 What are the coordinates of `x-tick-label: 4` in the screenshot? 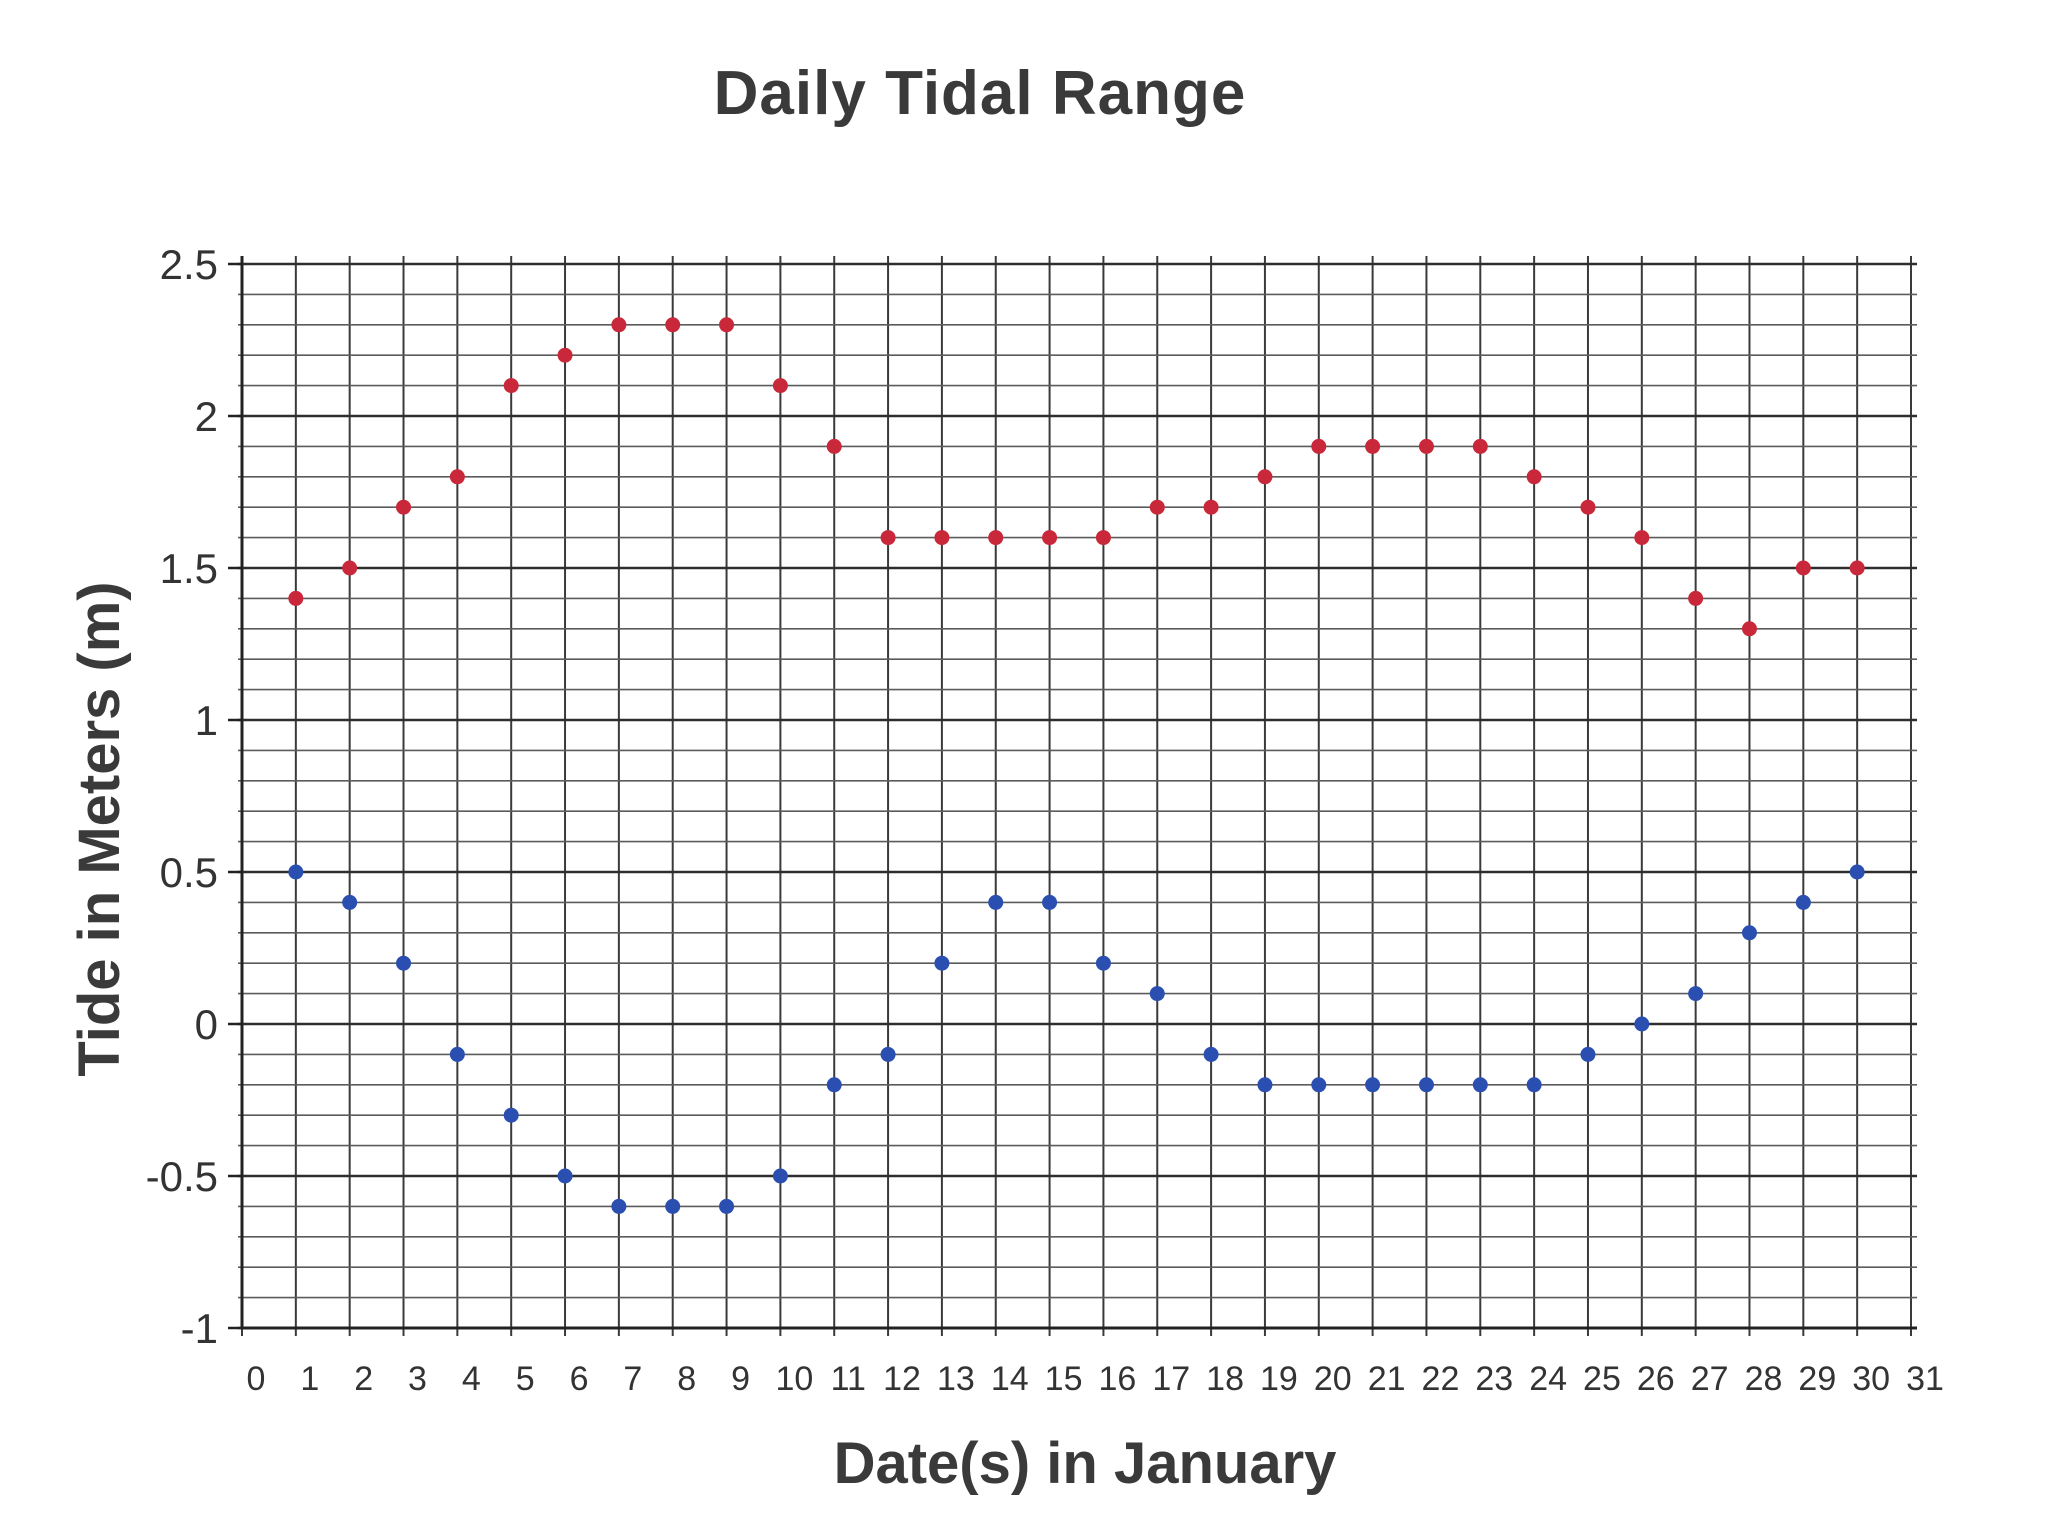 It's located at (471, 1379).